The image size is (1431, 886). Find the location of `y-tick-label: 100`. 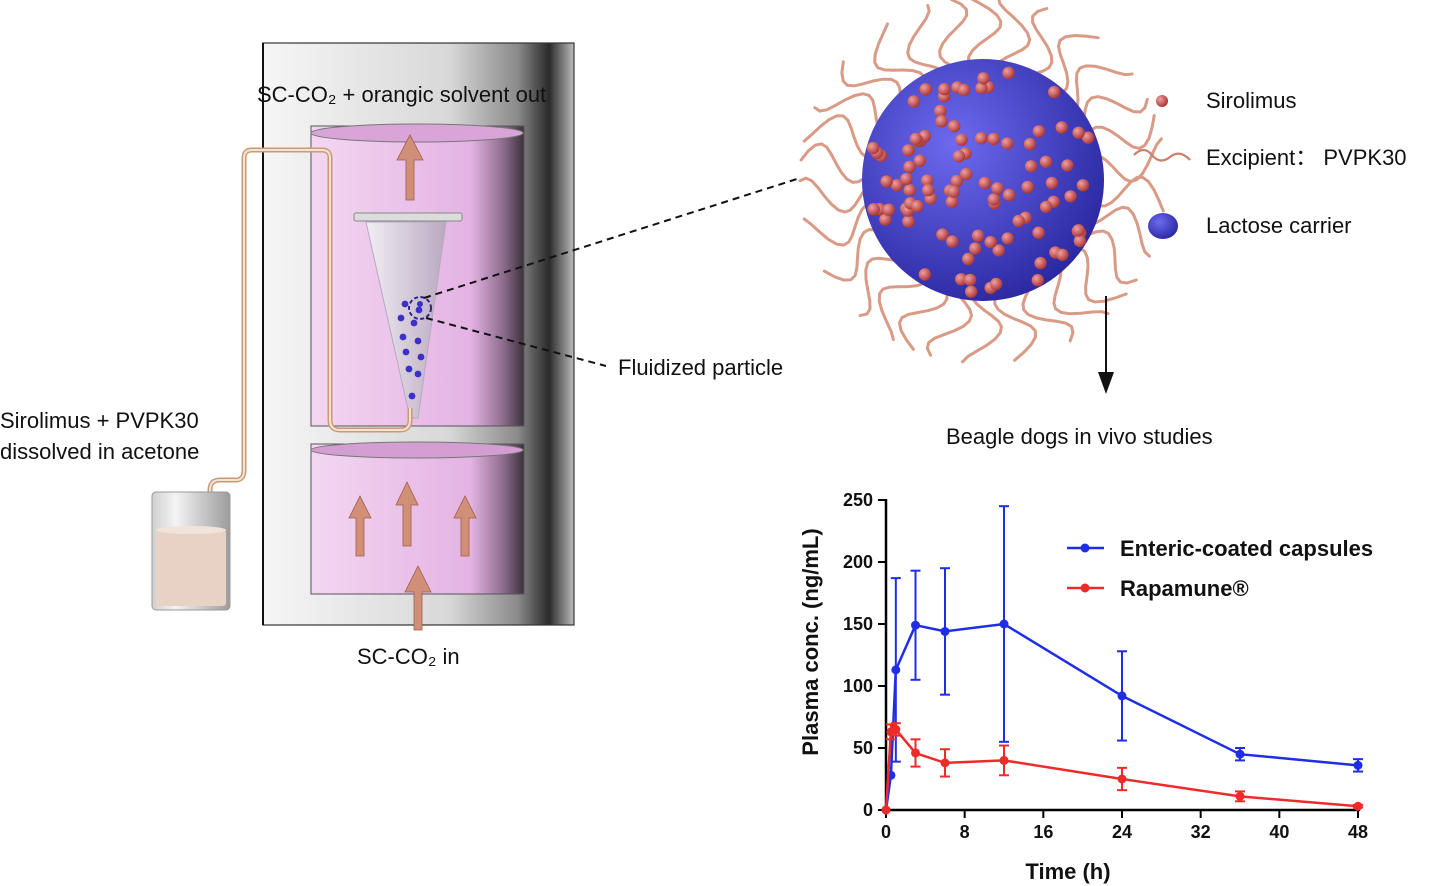

y-tick-label: 100 is located at coordinates (858, 686).